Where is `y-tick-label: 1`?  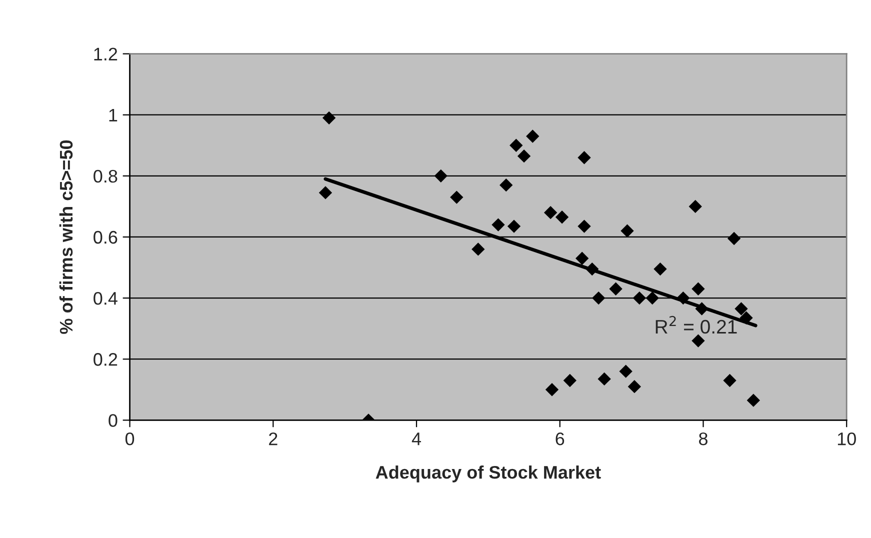 y-tick-label: 1 is located at coordinates (113, 115).